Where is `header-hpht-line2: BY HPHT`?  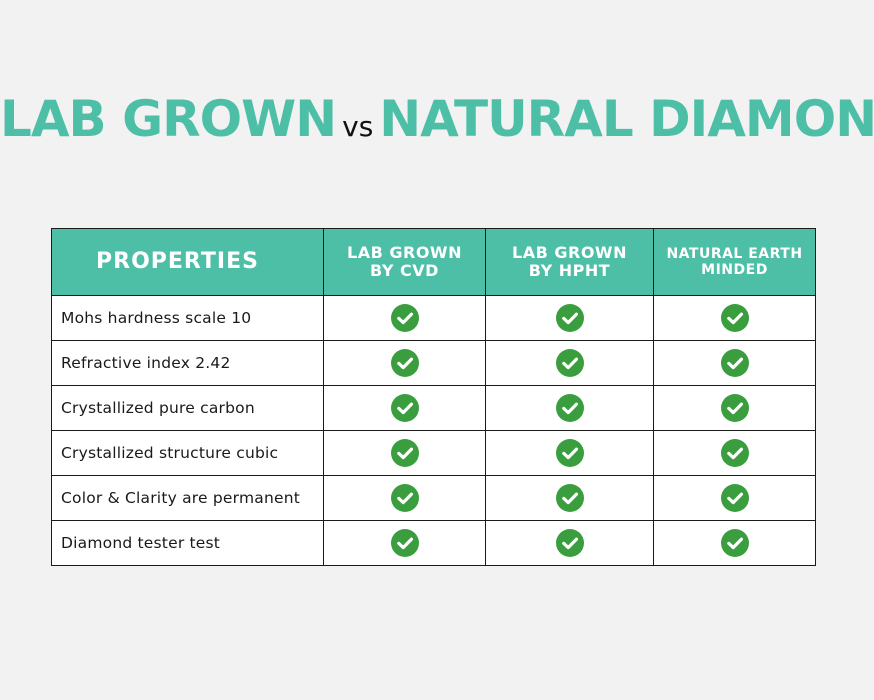
header-hpht-line2: BY HPHT is located at coordinates (569, 270).